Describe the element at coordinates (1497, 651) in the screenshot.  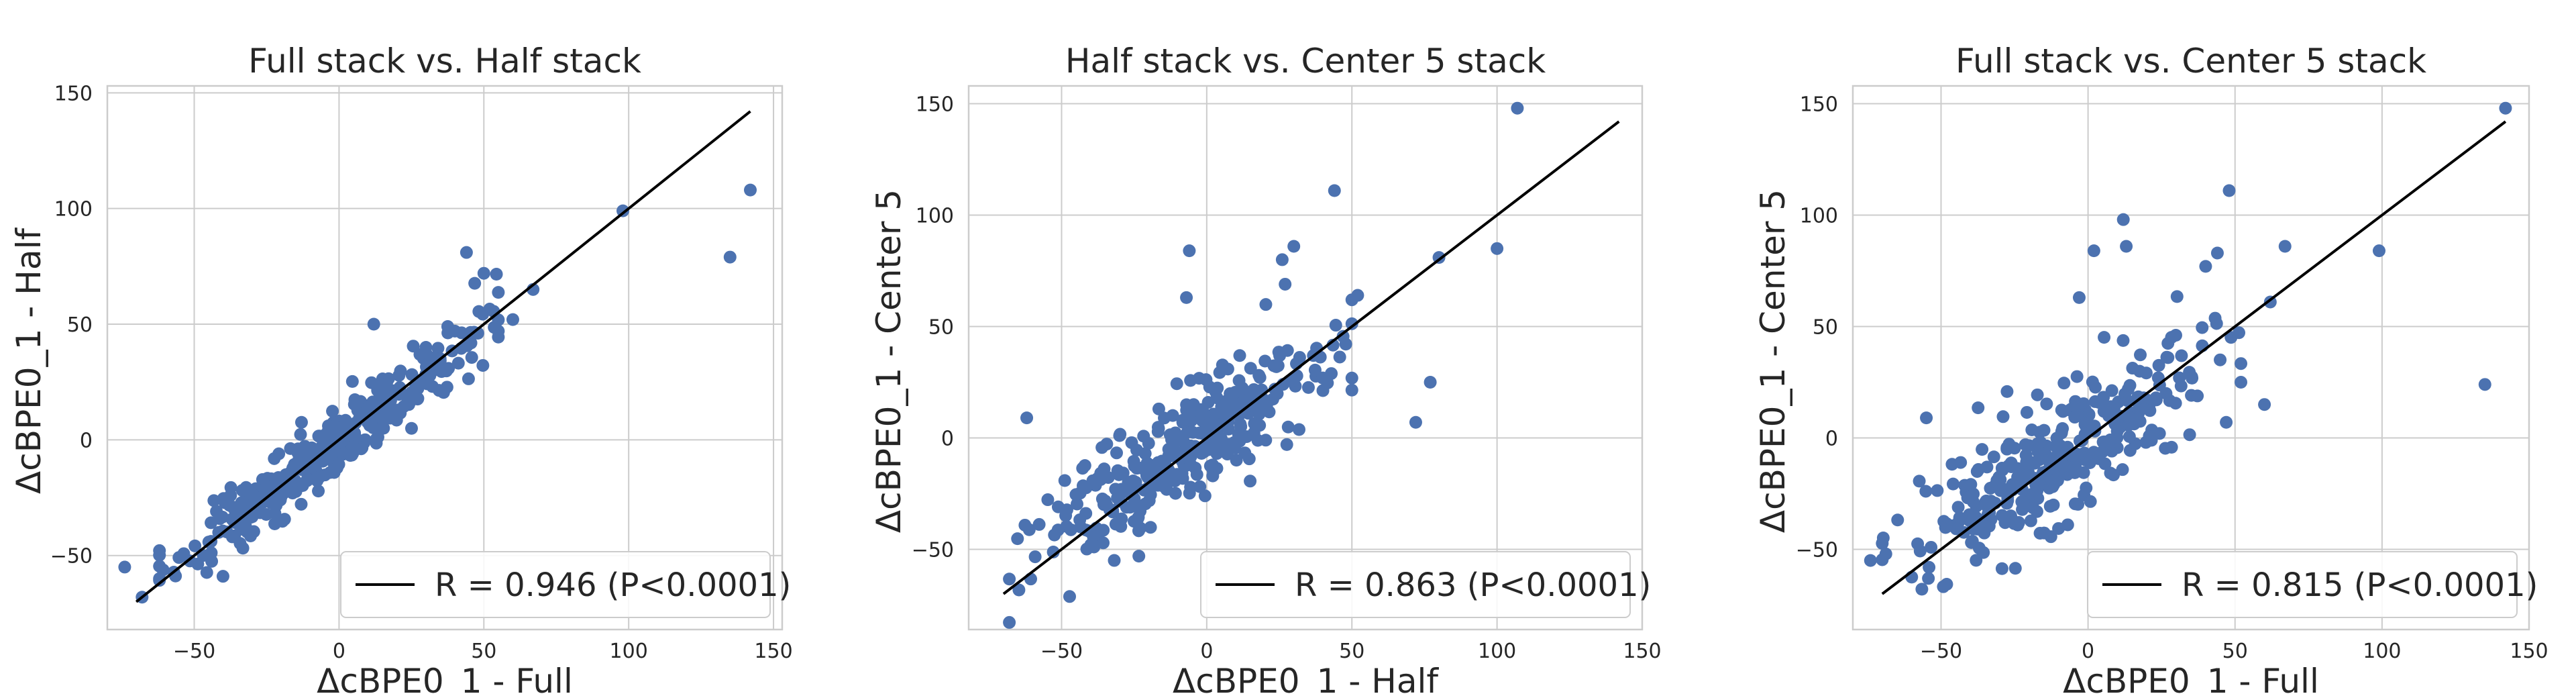
I see `x-tick-label: 100` at that location.